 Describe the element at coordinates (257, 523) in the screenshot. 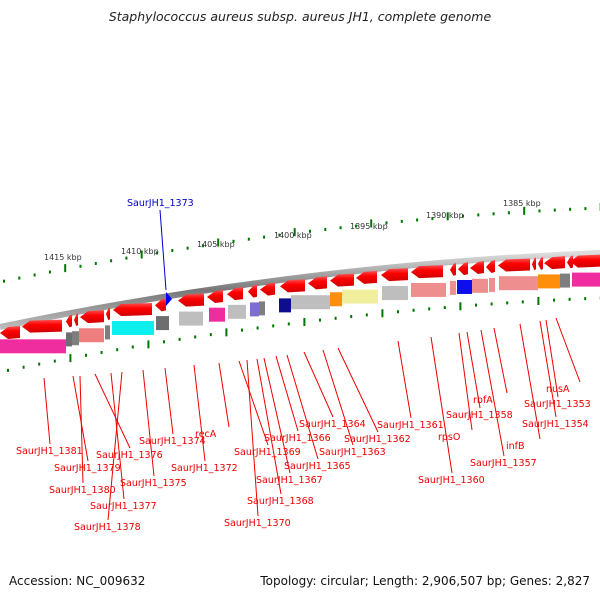

I see `gene-label: SaurJH1_1370` at that location.